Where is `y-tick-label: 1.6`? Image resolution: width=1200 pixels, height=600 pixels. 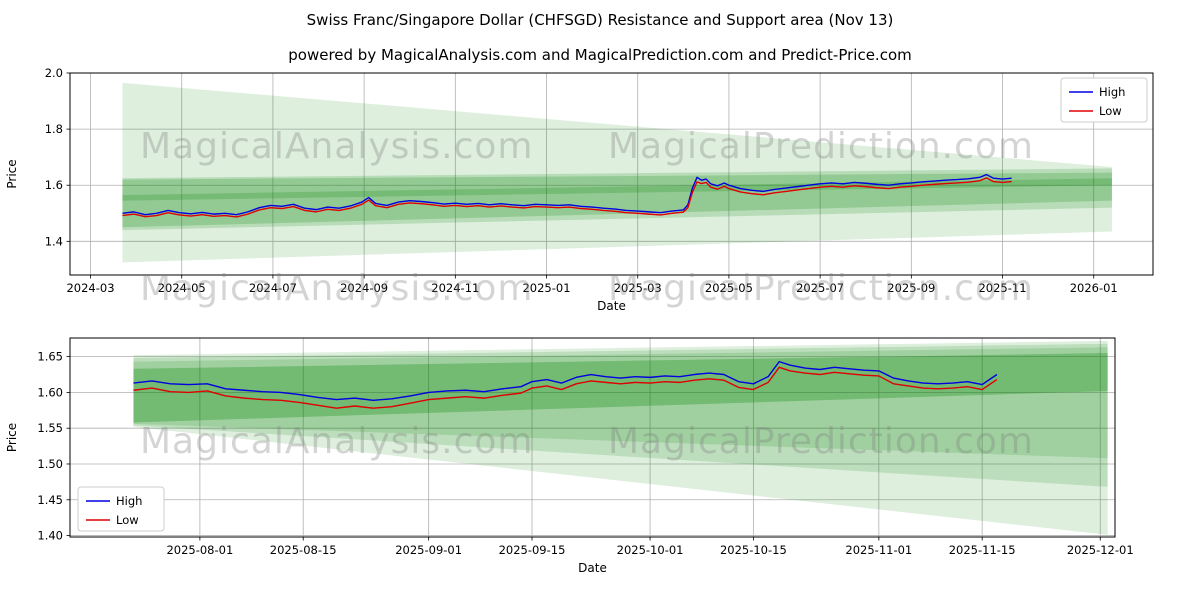 y-tick-label: 1.6 is located at coordinates (54, 185).